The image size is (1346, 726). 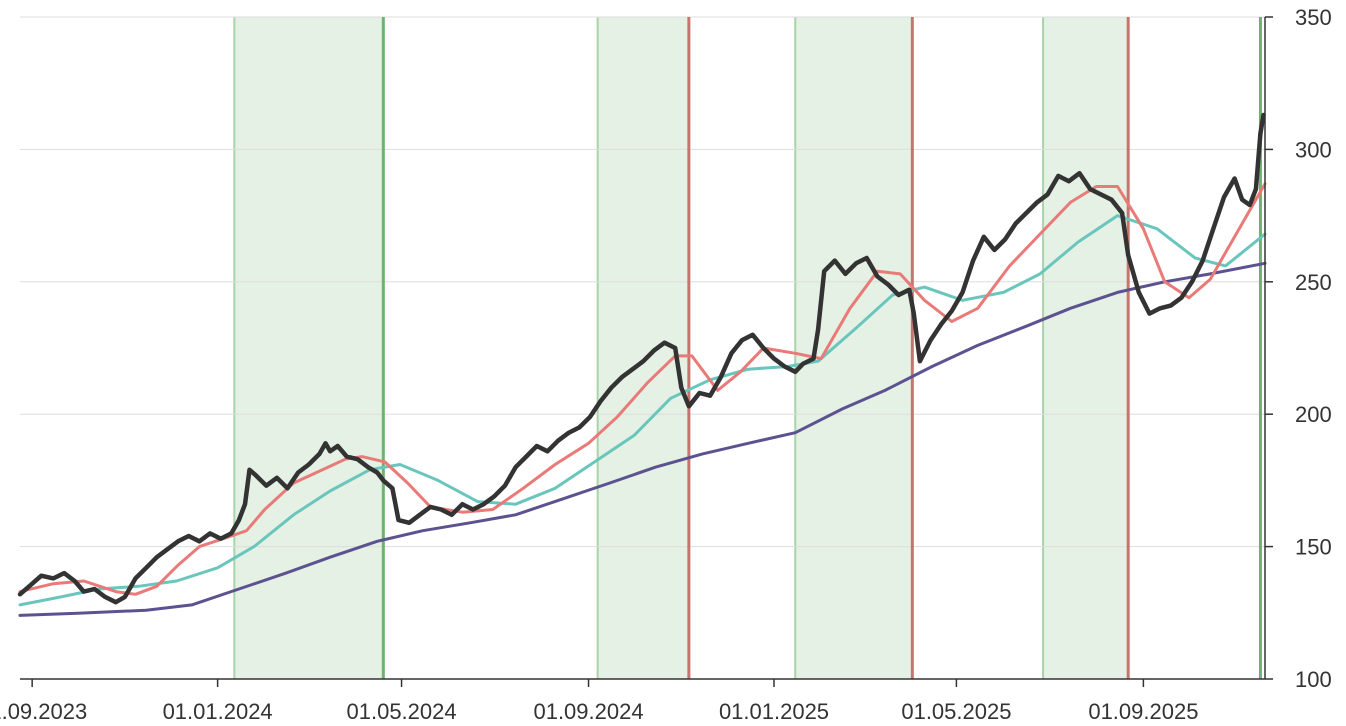 What do you see at coordinates (402, 711) in the screenshot?
I see `x-tick-label: 01.05.2024` at bounding box center [402, 711].